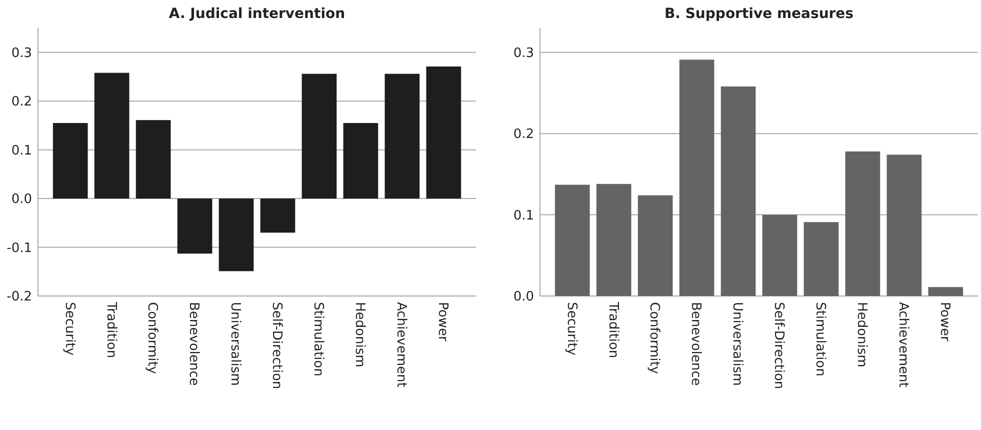 The height and width of the screenshot is (430, 981). Describe the element at coordinates (19, 297) in the screenshot. I see `y-tick-label: -0.2` at that location.